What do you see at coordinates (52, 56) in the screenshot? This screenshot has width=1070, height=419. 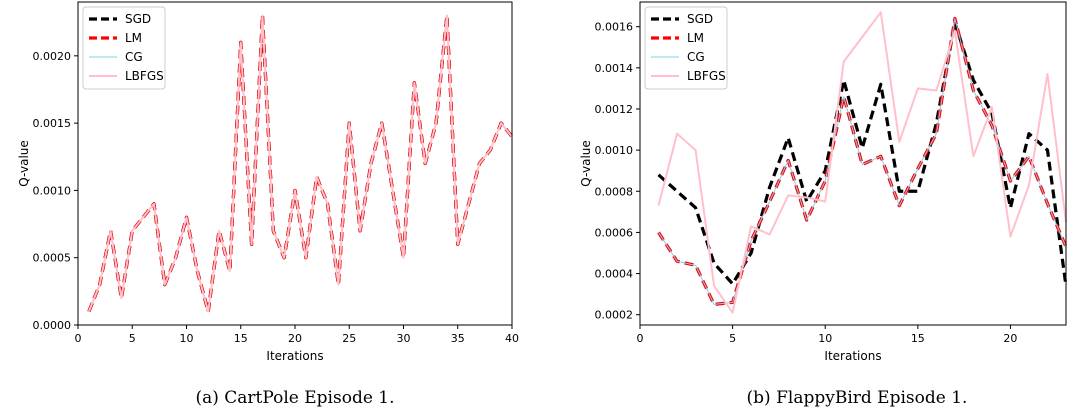 I see `y-tick-label: 0.0020` at bounding box center [52, 56].